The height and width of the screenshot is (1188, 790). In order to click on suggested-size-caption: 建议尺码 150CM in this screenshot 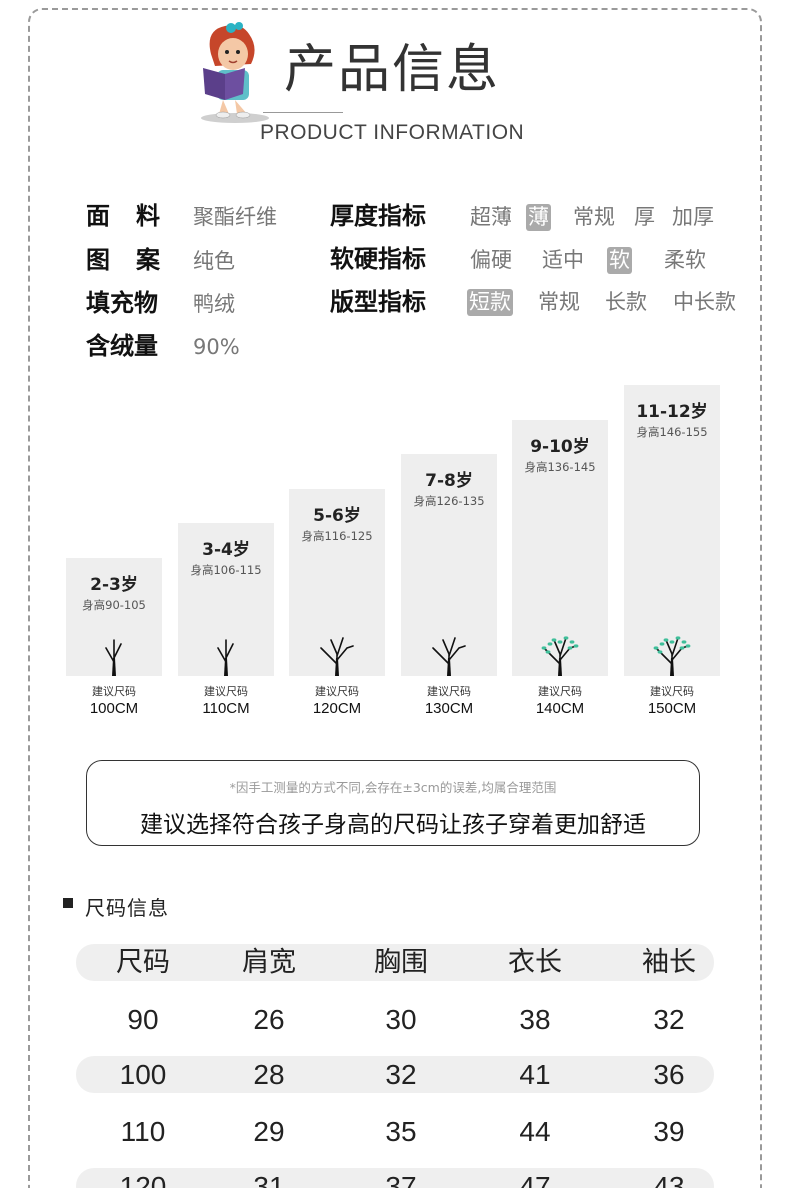, I will do `click(672, 700)`.